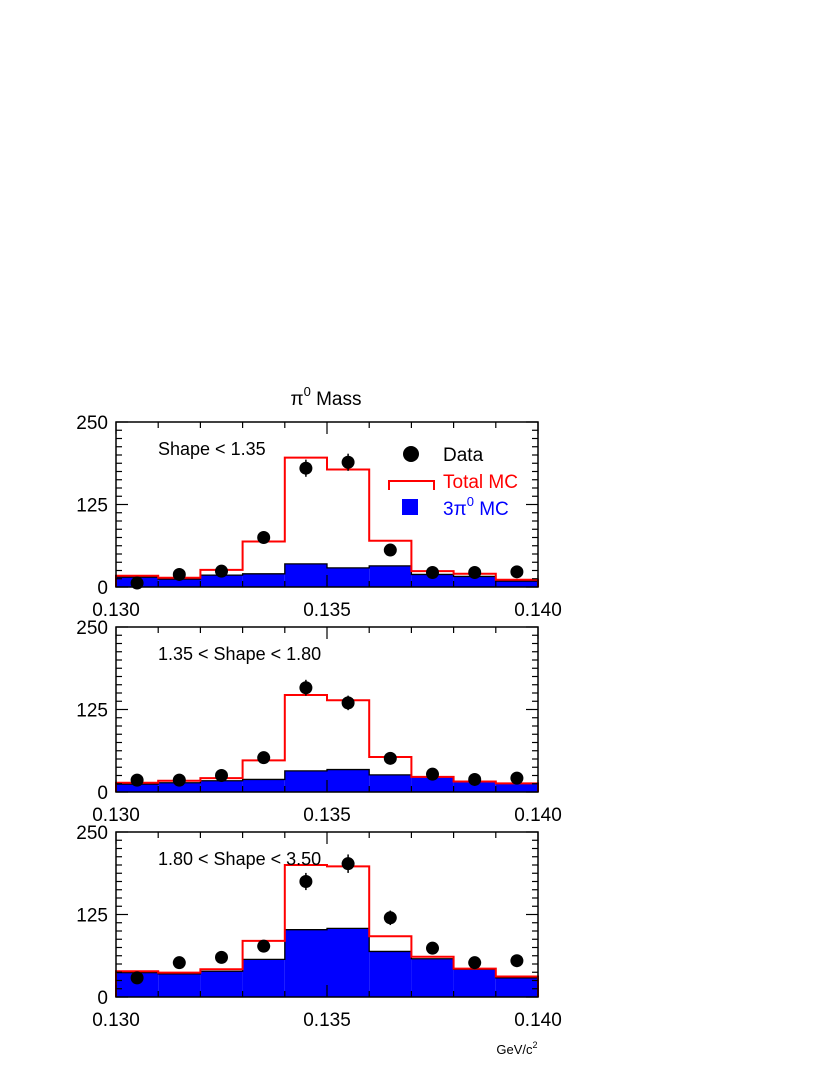 The image size is (830, 1075). Describe the element at coordinates (325, 397) in the screenshot. I see `chart-title: π0 Mass` at that location.